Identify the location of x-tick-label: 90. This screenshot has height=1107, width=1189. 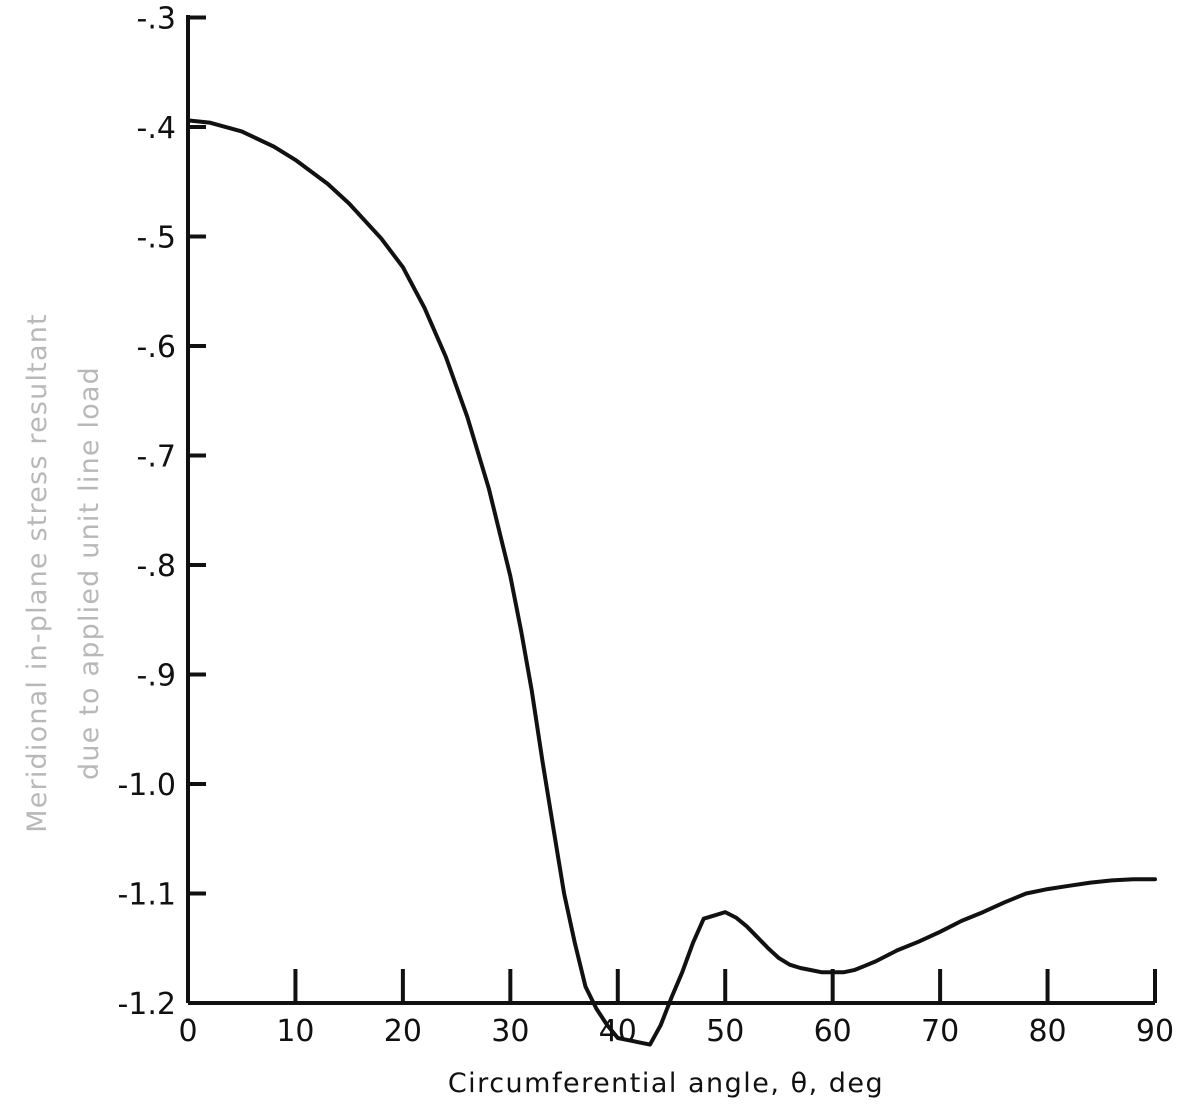
(1155, 1031).